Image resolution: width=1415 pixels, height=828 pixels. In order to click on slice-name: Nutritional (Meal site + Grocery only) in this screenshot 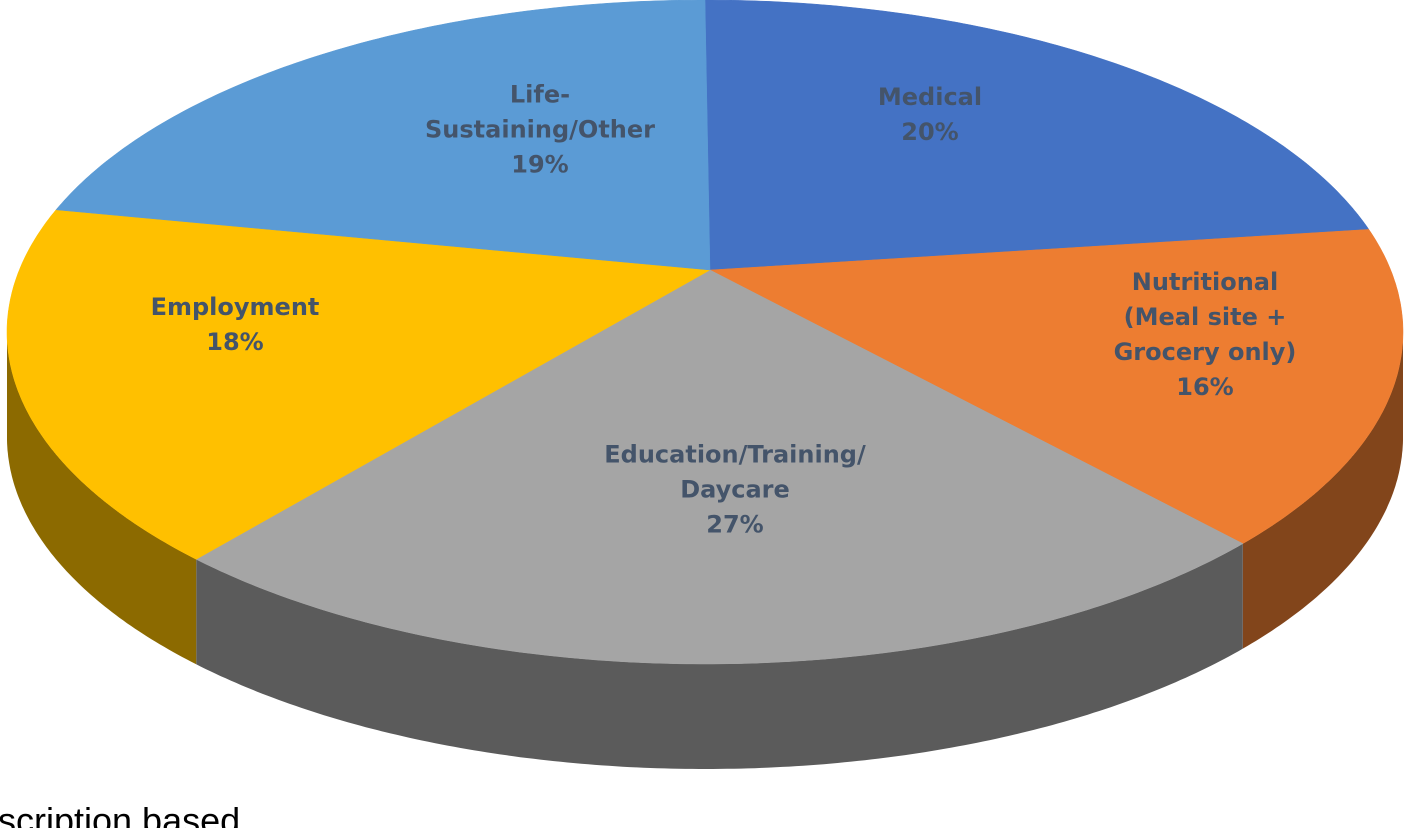, I will do `click(1205, 317)`.